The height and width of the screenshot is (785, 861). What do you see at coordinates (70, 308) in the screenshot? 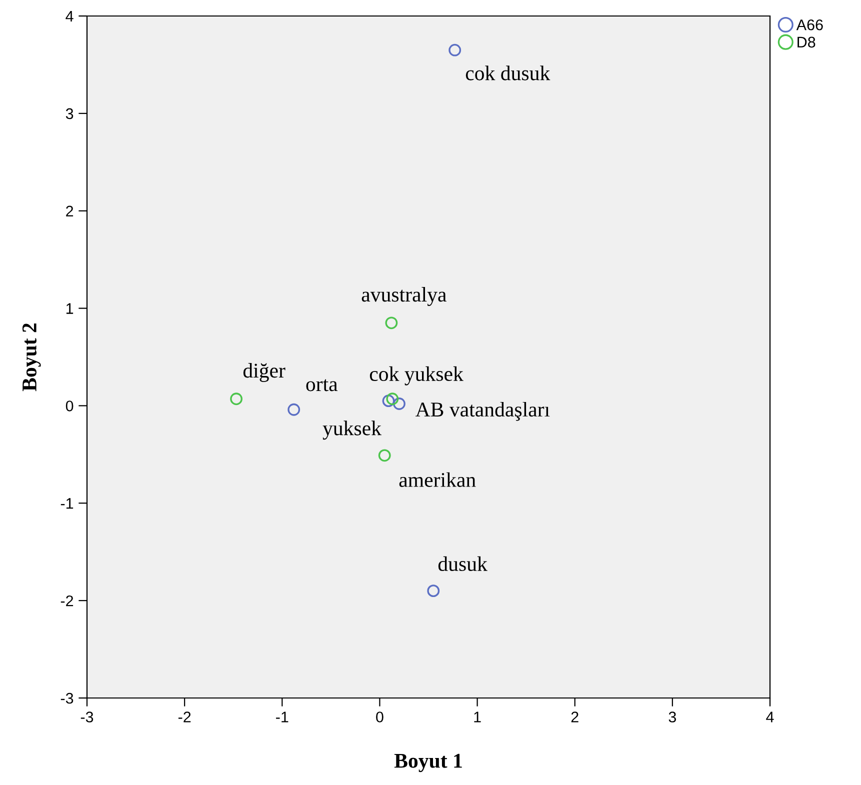
I see `y-tick-label: 1` at bounding box center [70, 308].